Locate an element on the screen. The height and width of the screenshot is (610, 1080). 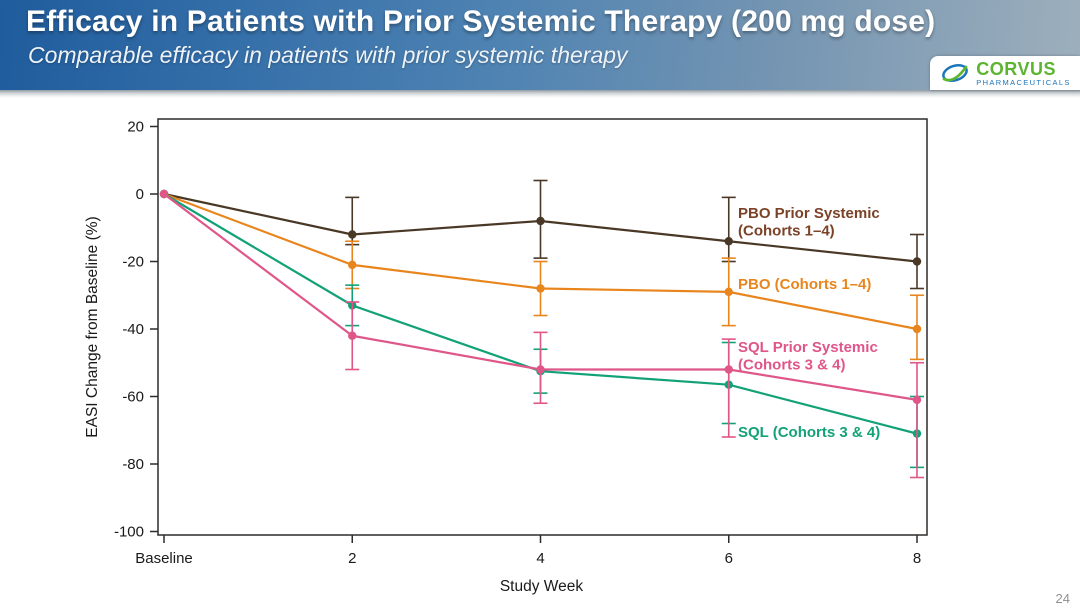
y-tick-label: -60 is located at coordinates (133, 397).